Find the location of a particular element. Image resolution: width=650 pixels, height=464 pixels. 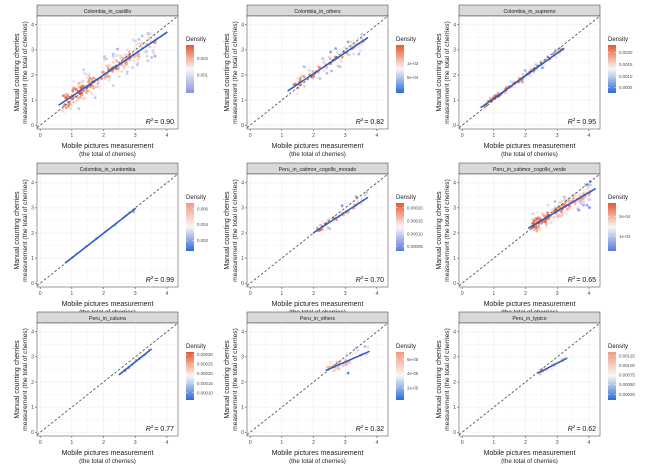

legend-tick-label: 0.001 is located at coordinates (203, 74).